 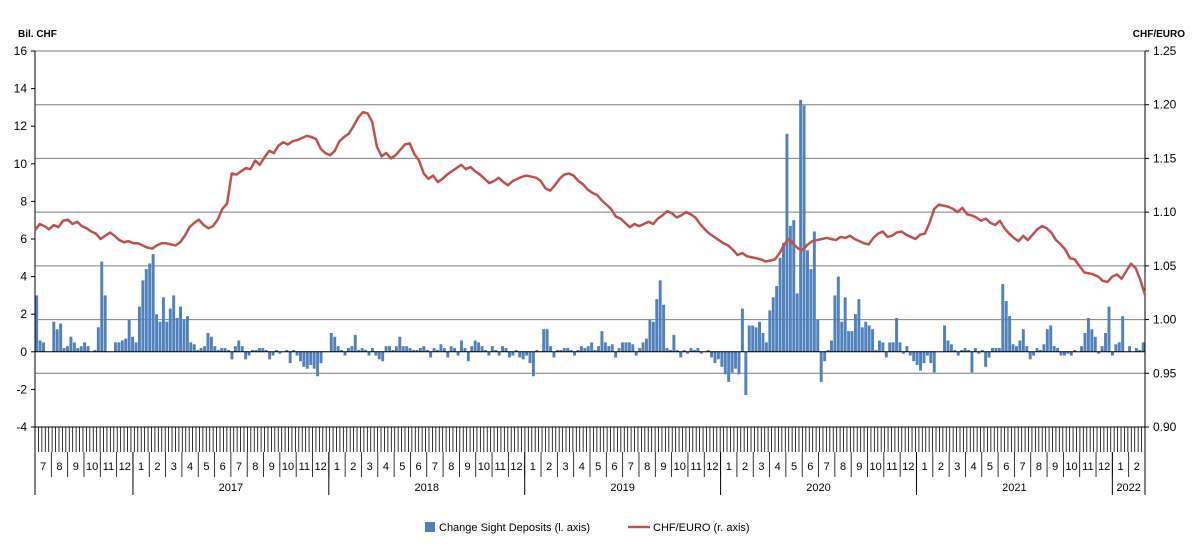 I want to click on legend-label-line: CHF/EURO (r. axis), so click(x=701, y=528).